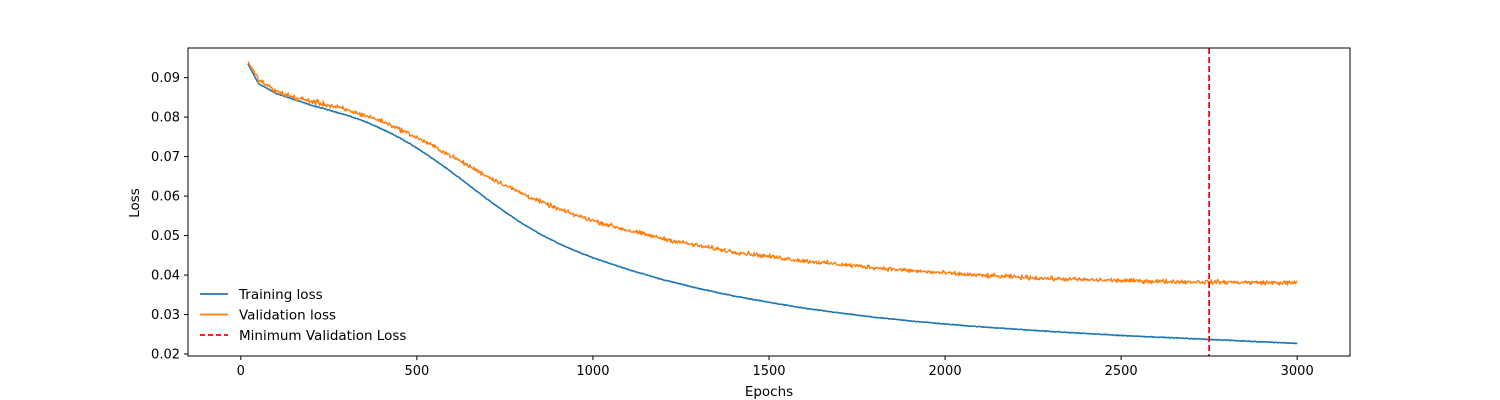  I want to click on y-tick-label: 0.05, so click(165, 236).